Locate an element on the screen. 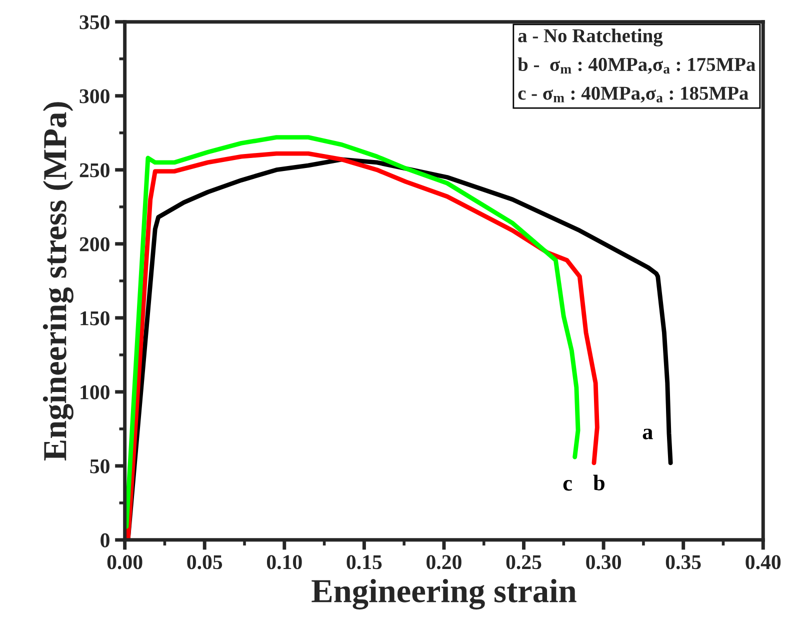 The height and width of the screenshot is (642, 790). y-tick-label: 350 is located at coordinates (95, 22).